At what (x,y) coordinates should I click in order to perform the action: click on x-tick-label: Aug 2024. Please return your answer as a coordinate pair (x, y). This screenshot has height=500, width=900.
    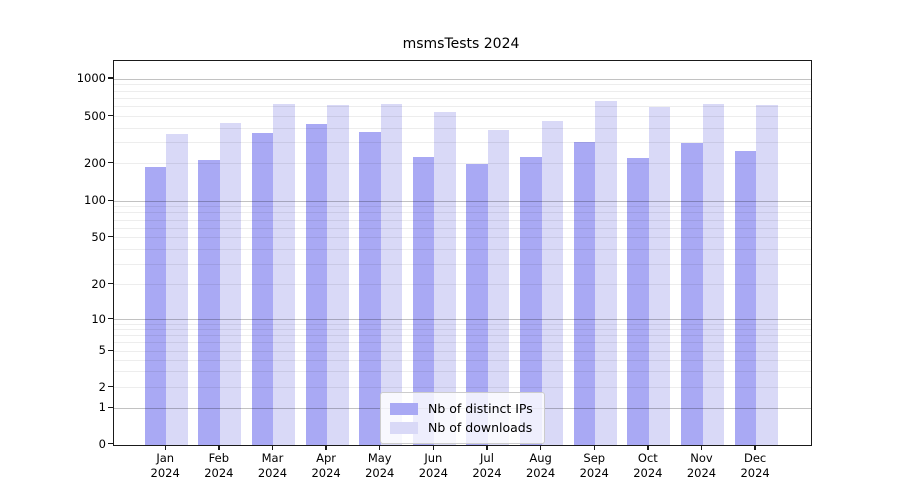
    Looking at the image, I should click on (540, 465).